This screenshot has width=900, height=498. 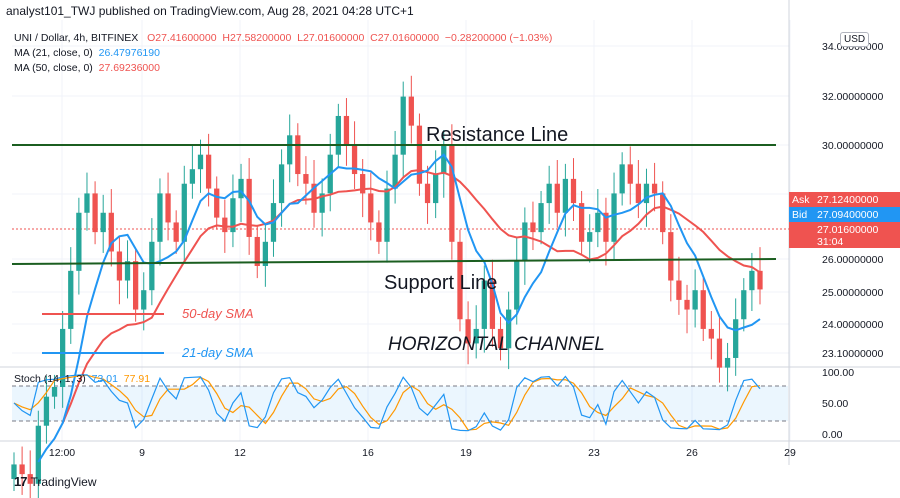 What do you see at coordinates (801, 200) in the screenshot?
I see `ask-label: Ask` at bounding box center [801, 200].